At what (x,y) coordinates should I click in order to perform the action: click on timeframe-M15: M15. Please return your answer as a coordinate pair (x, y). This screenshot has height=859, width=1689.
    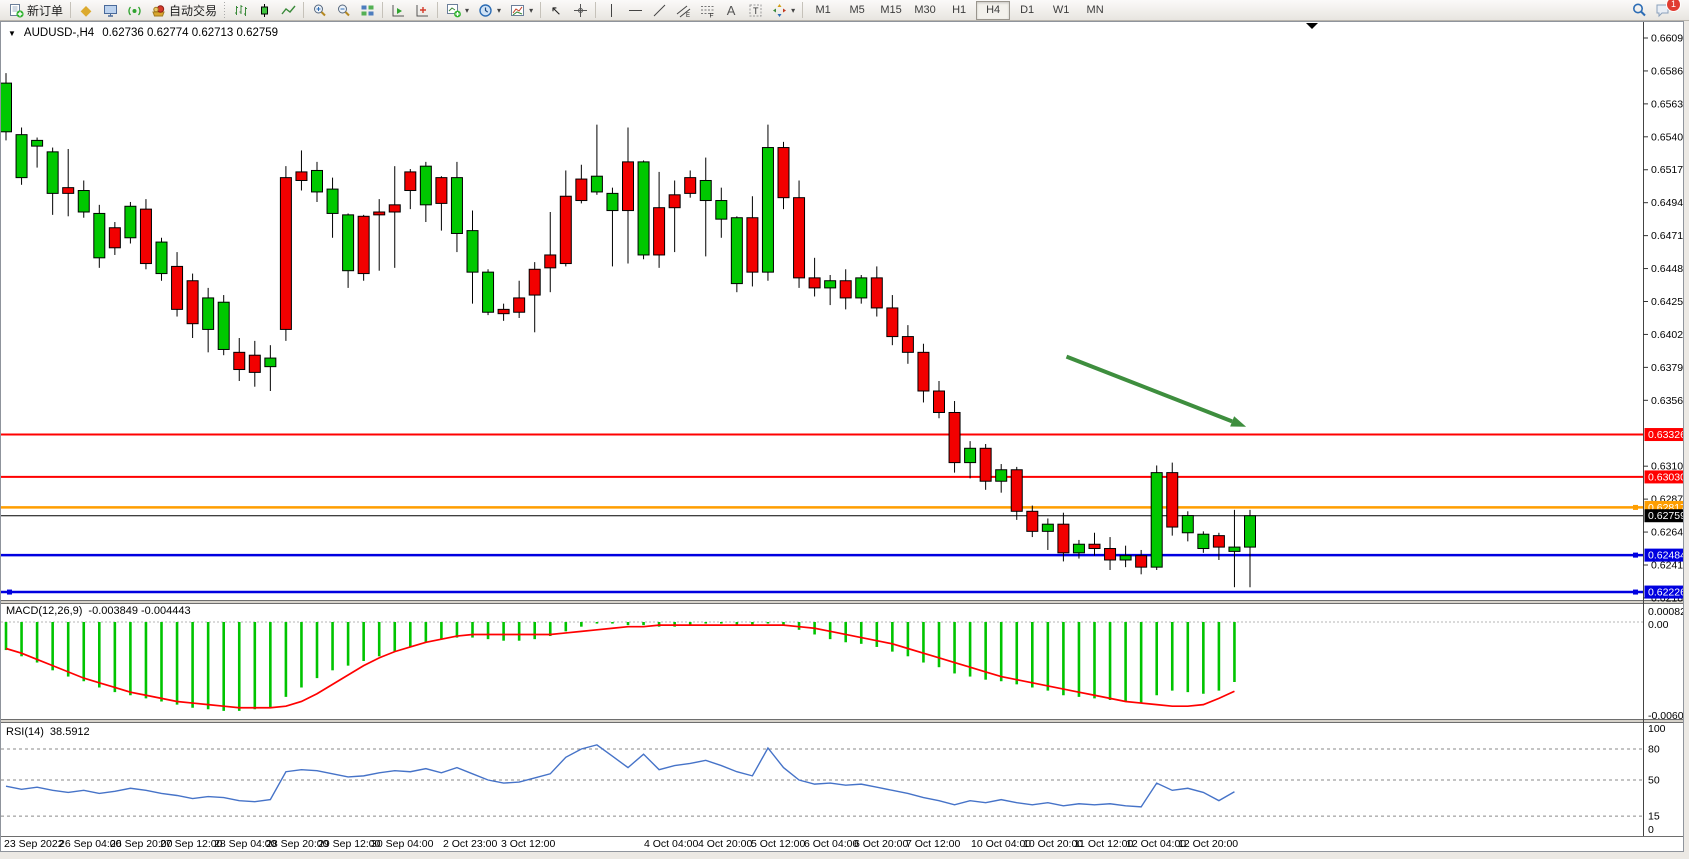
    Looking at the image, I should click on (891, 10).